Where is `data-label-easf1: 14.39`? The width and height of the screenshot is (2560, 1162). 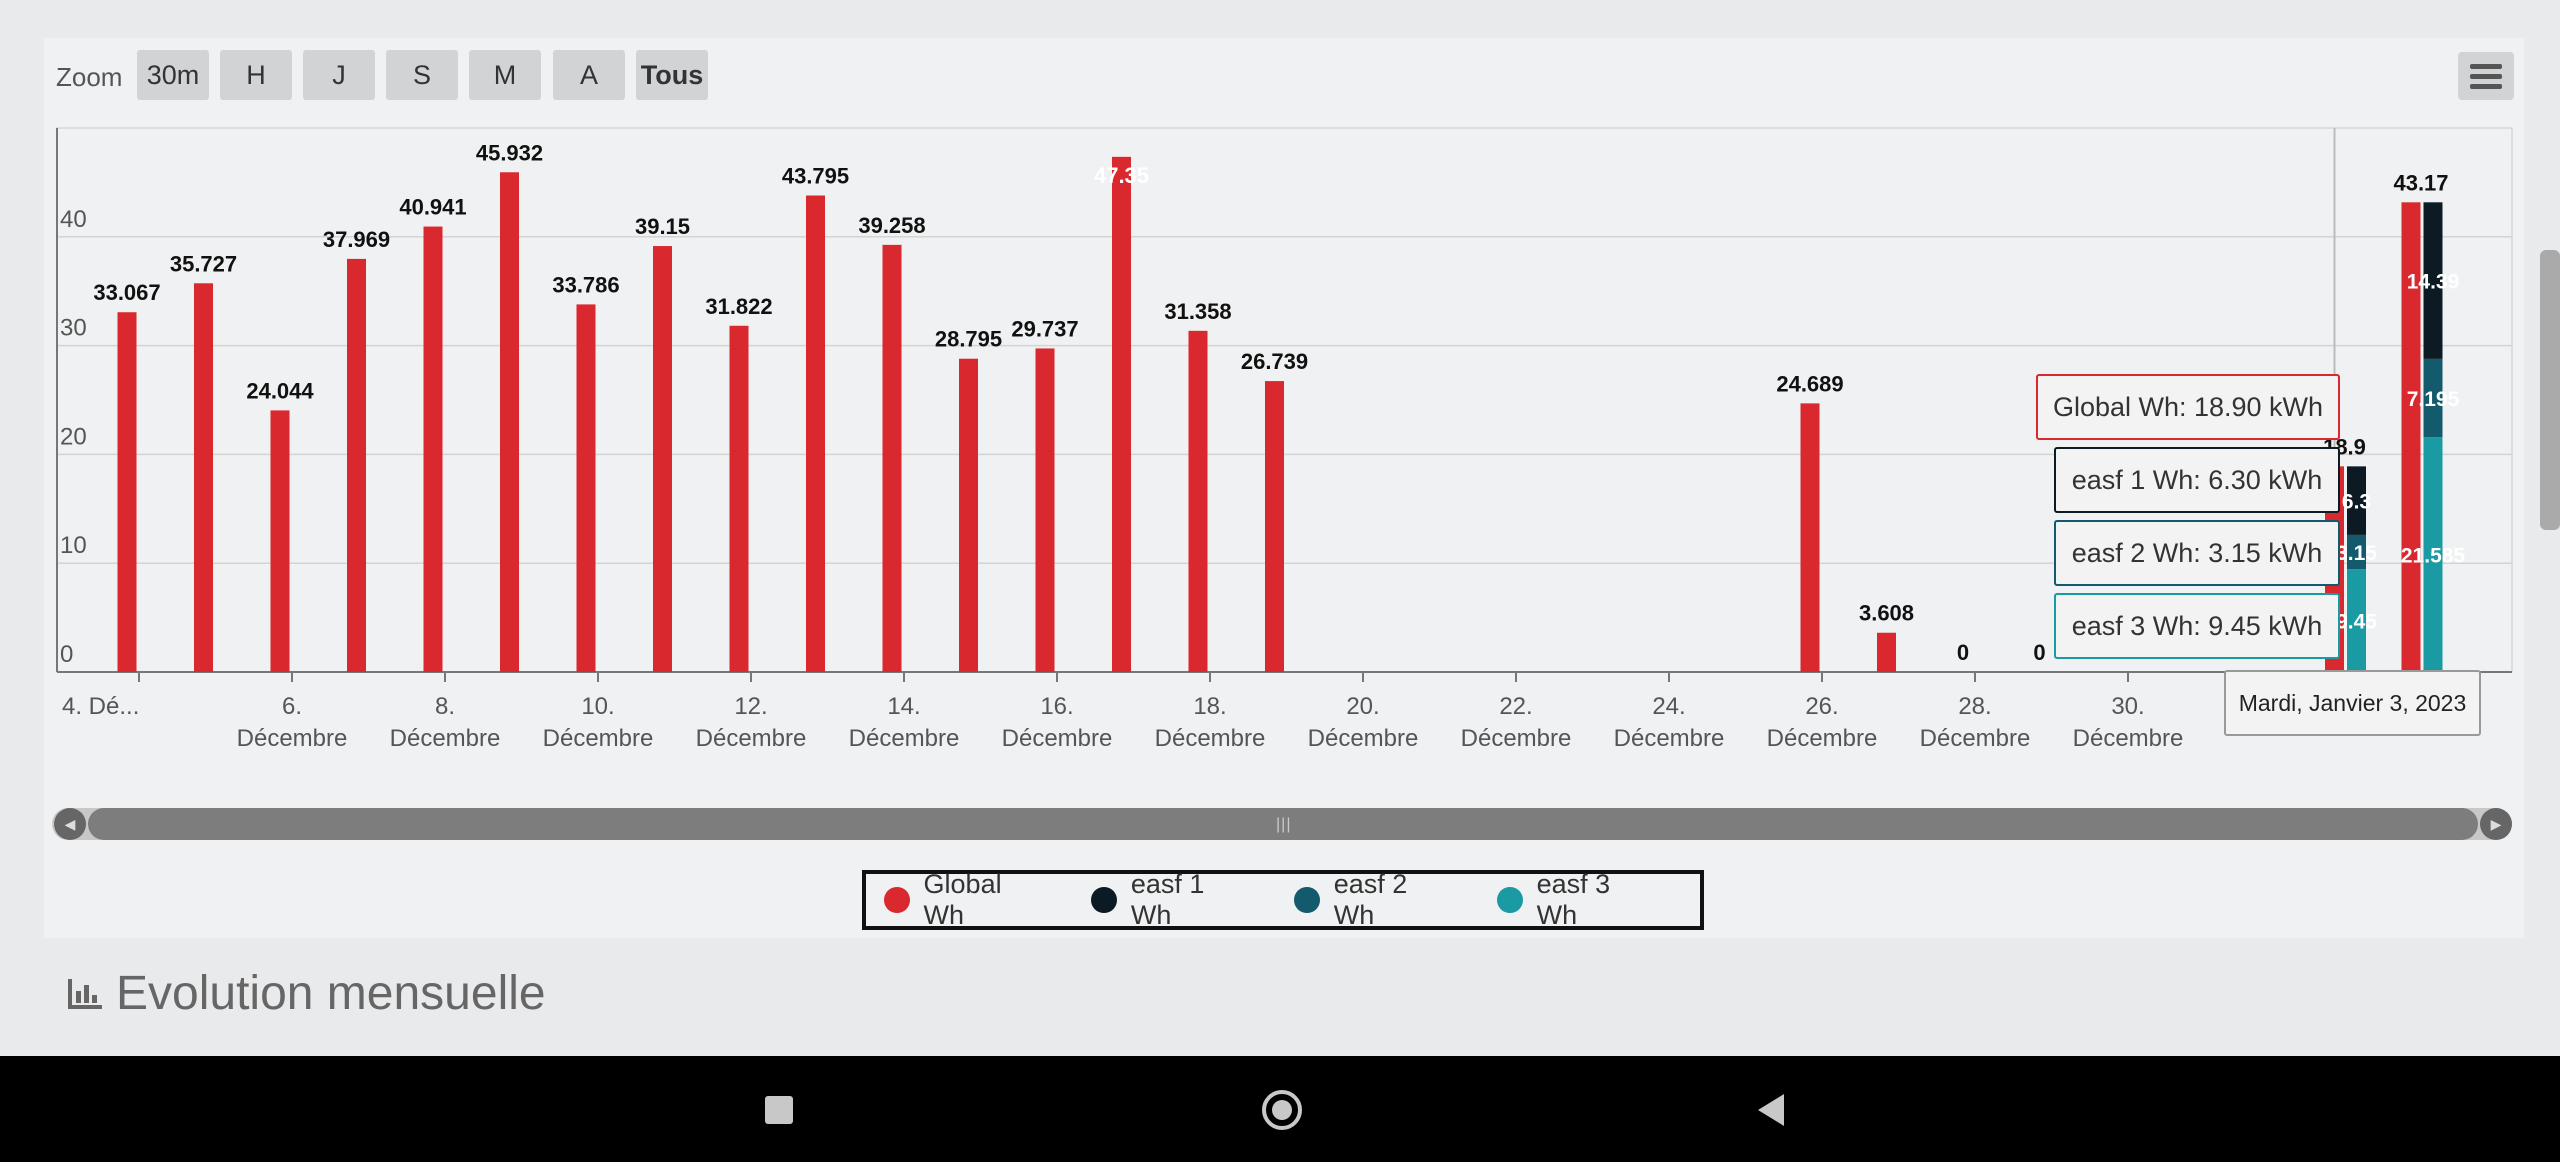
data-label-easf1: 14.39 is located at coordinates (2433, 282).